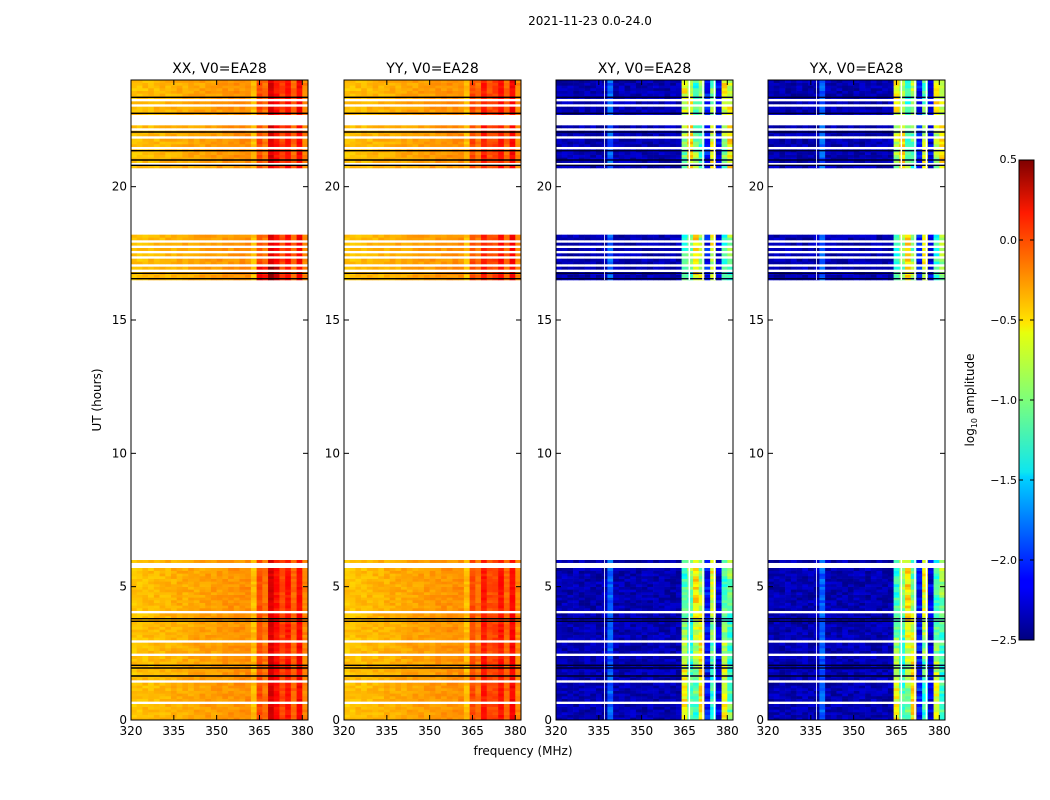 This screenshot has height=800, width=1050. I want to click on heatmap-xx, so click(220, 400).